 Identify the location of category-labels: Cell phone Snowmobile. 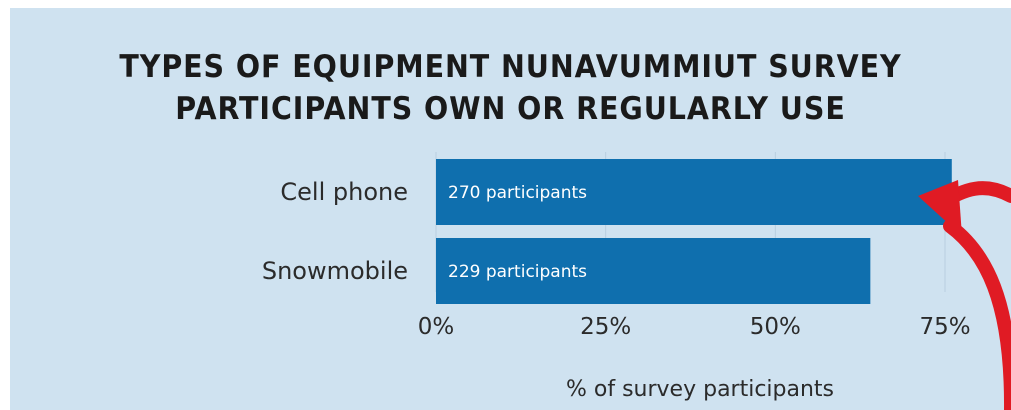
(335, 231).